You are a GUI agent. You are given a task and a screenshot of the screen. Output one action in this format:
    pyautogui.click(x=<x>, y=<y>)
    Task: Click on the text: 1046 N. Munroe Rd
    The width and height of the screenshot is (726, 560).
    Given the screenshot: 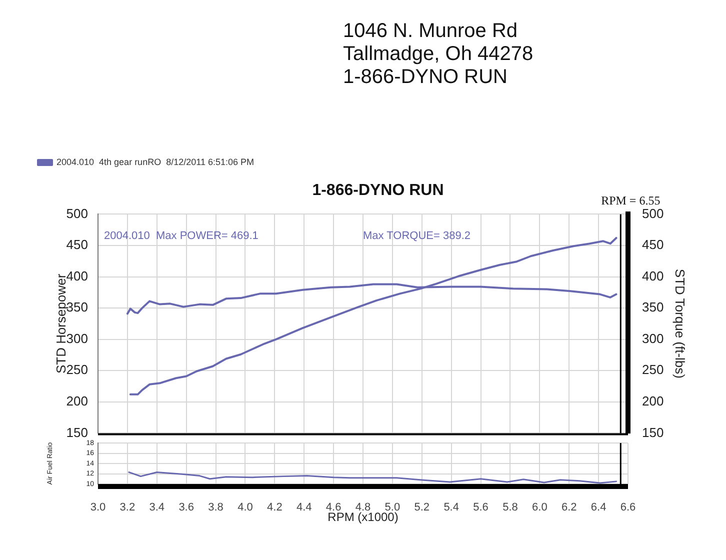 What is the action you would take?
    pyautogui.click(x=431, y=31)
    